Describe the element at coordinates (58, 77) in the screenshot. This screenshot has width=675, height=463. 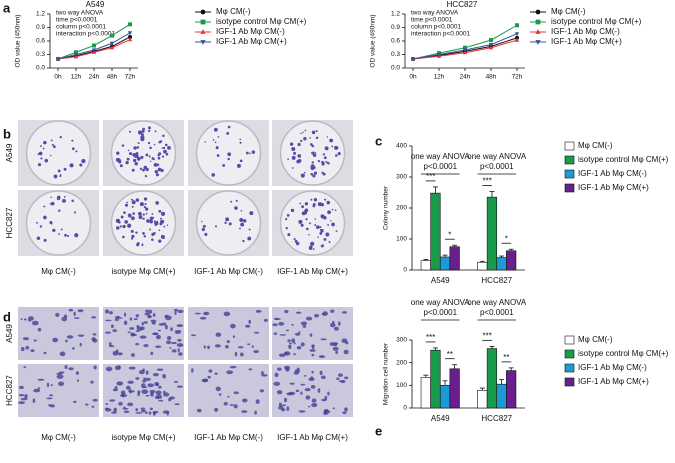
I see `x-tick-label: 0h` at that location.